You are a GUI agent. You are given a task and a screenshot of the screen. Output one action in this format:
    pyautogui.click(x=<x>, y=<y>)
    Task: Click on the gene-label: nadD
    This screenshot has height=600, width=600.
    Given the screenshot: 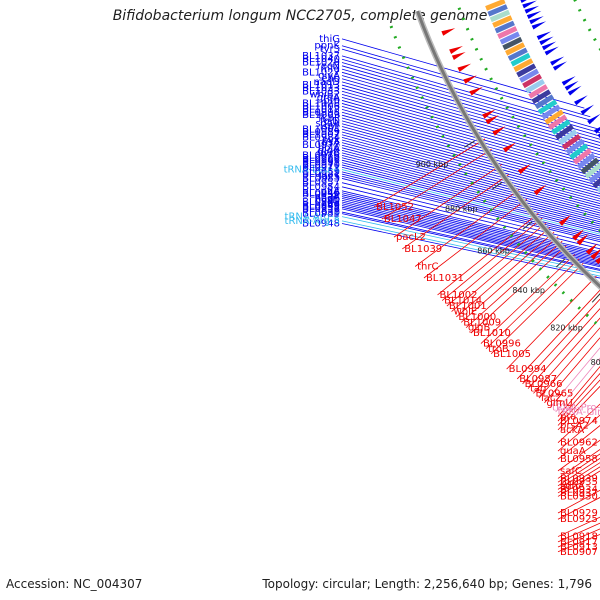 What is the action you would take?
    pyautogui.click(x=326, y=82)
    